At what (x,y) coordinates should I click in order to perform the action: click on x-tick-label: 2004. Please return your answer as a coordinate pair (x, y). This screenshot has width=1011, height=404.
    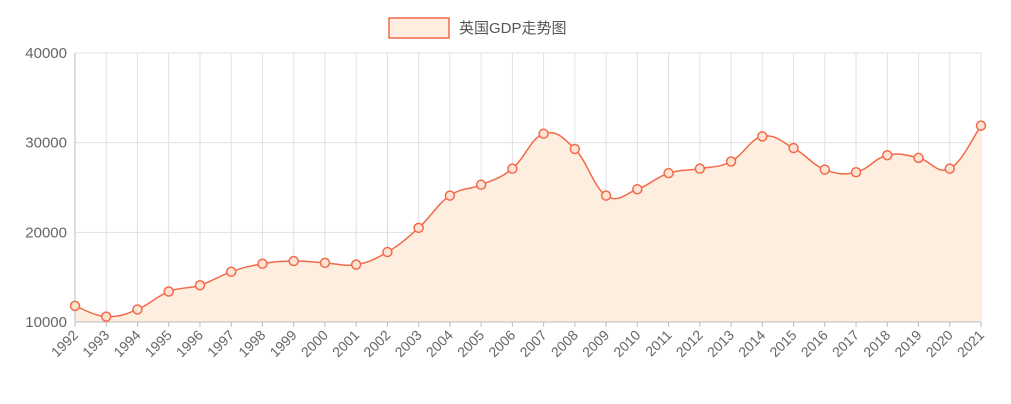
    Looking at the image, I should click on (439, 343).